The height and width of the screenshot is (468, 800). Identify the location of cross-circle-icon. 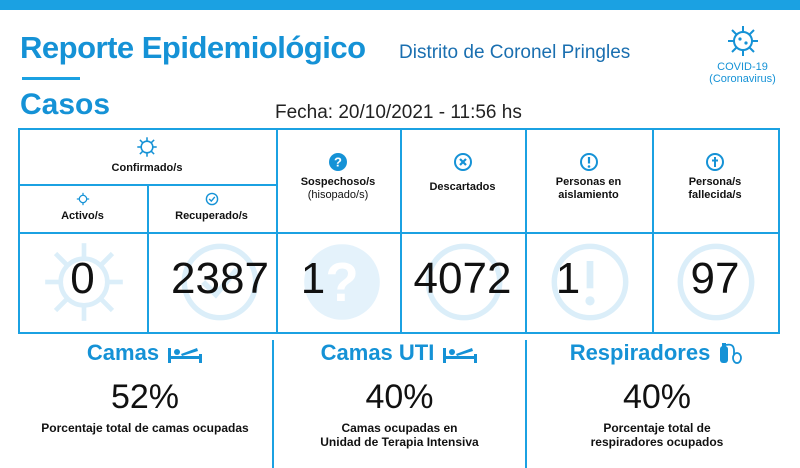
(715, 162).